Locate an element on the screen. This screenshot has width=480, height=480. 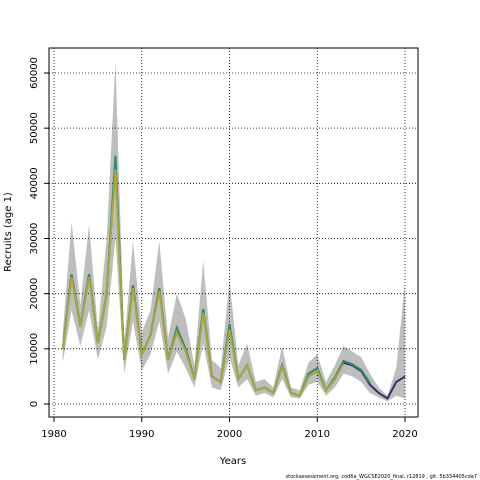
x-tick-label: 1980 is located at coordinates (53, 434).